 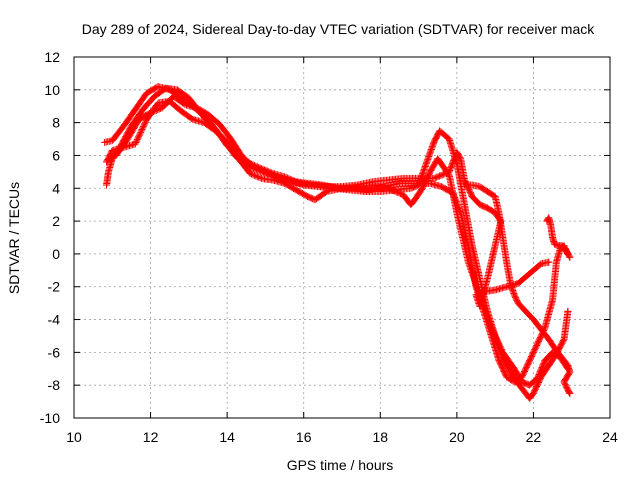 What do you see at coordinates (56, 221) in the screenshot?
I see `y-tick-label: 2` at bounding box center [56, 221].